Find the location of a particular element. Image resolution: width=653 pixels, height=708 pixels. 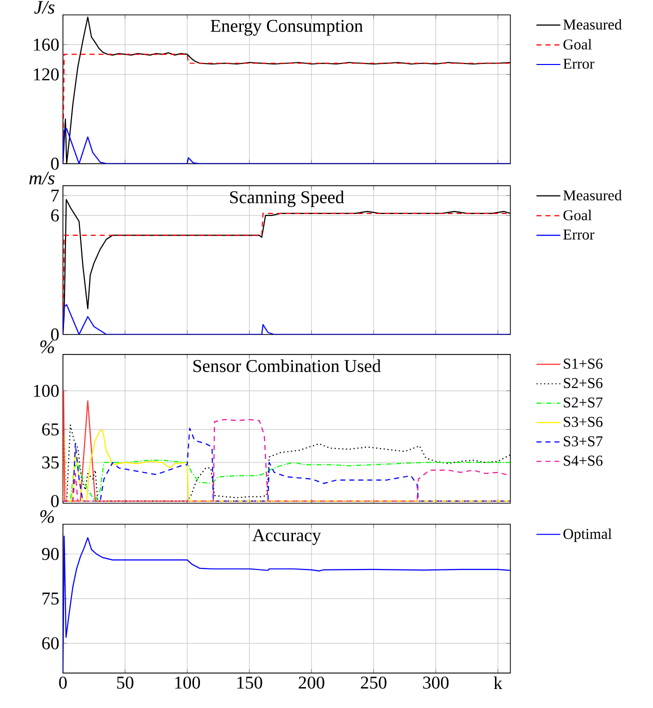

x-tick-label: 0 is located at coordinates (63, 682).